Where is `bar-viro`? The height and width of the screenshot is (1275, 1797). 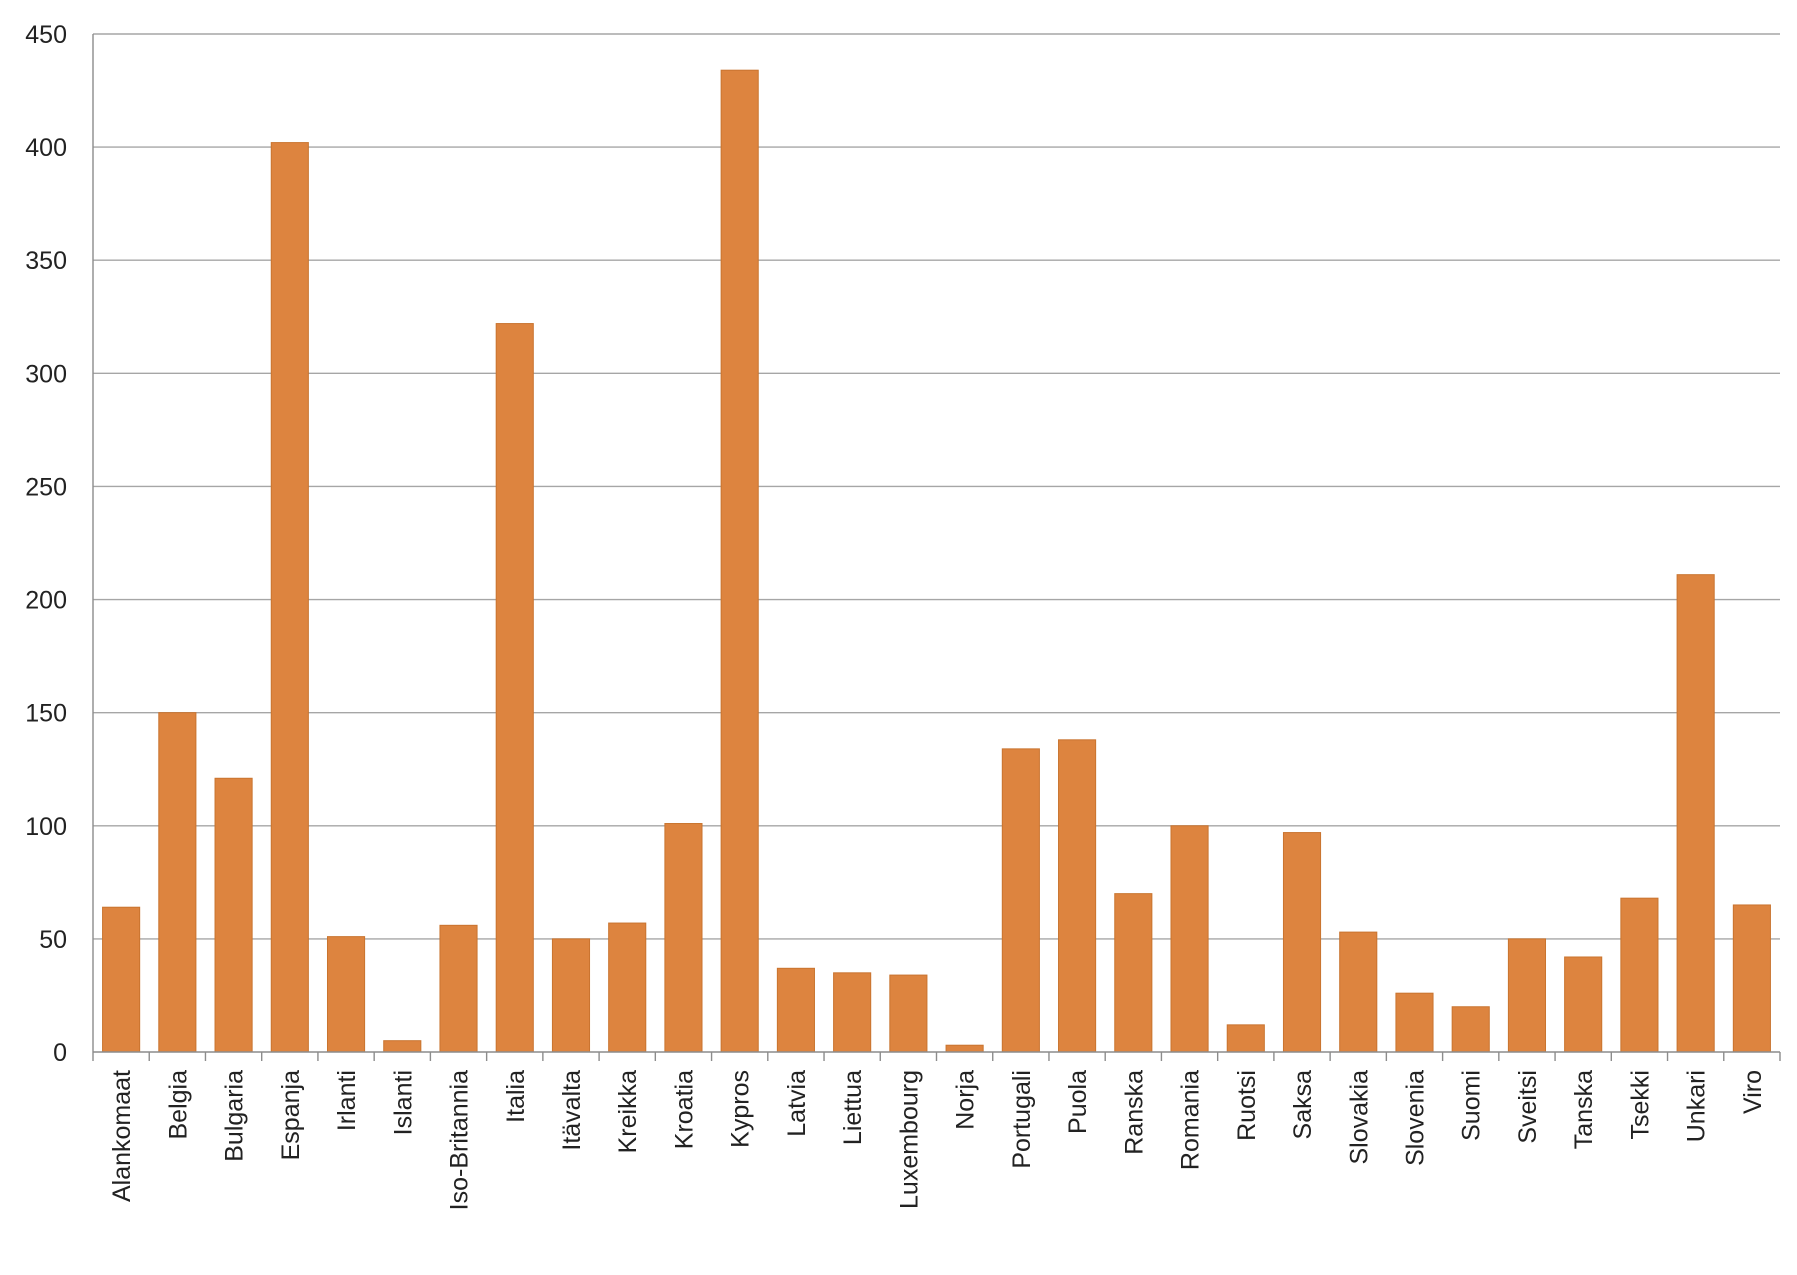
bar-viro is located at coordinates (1751, 978).